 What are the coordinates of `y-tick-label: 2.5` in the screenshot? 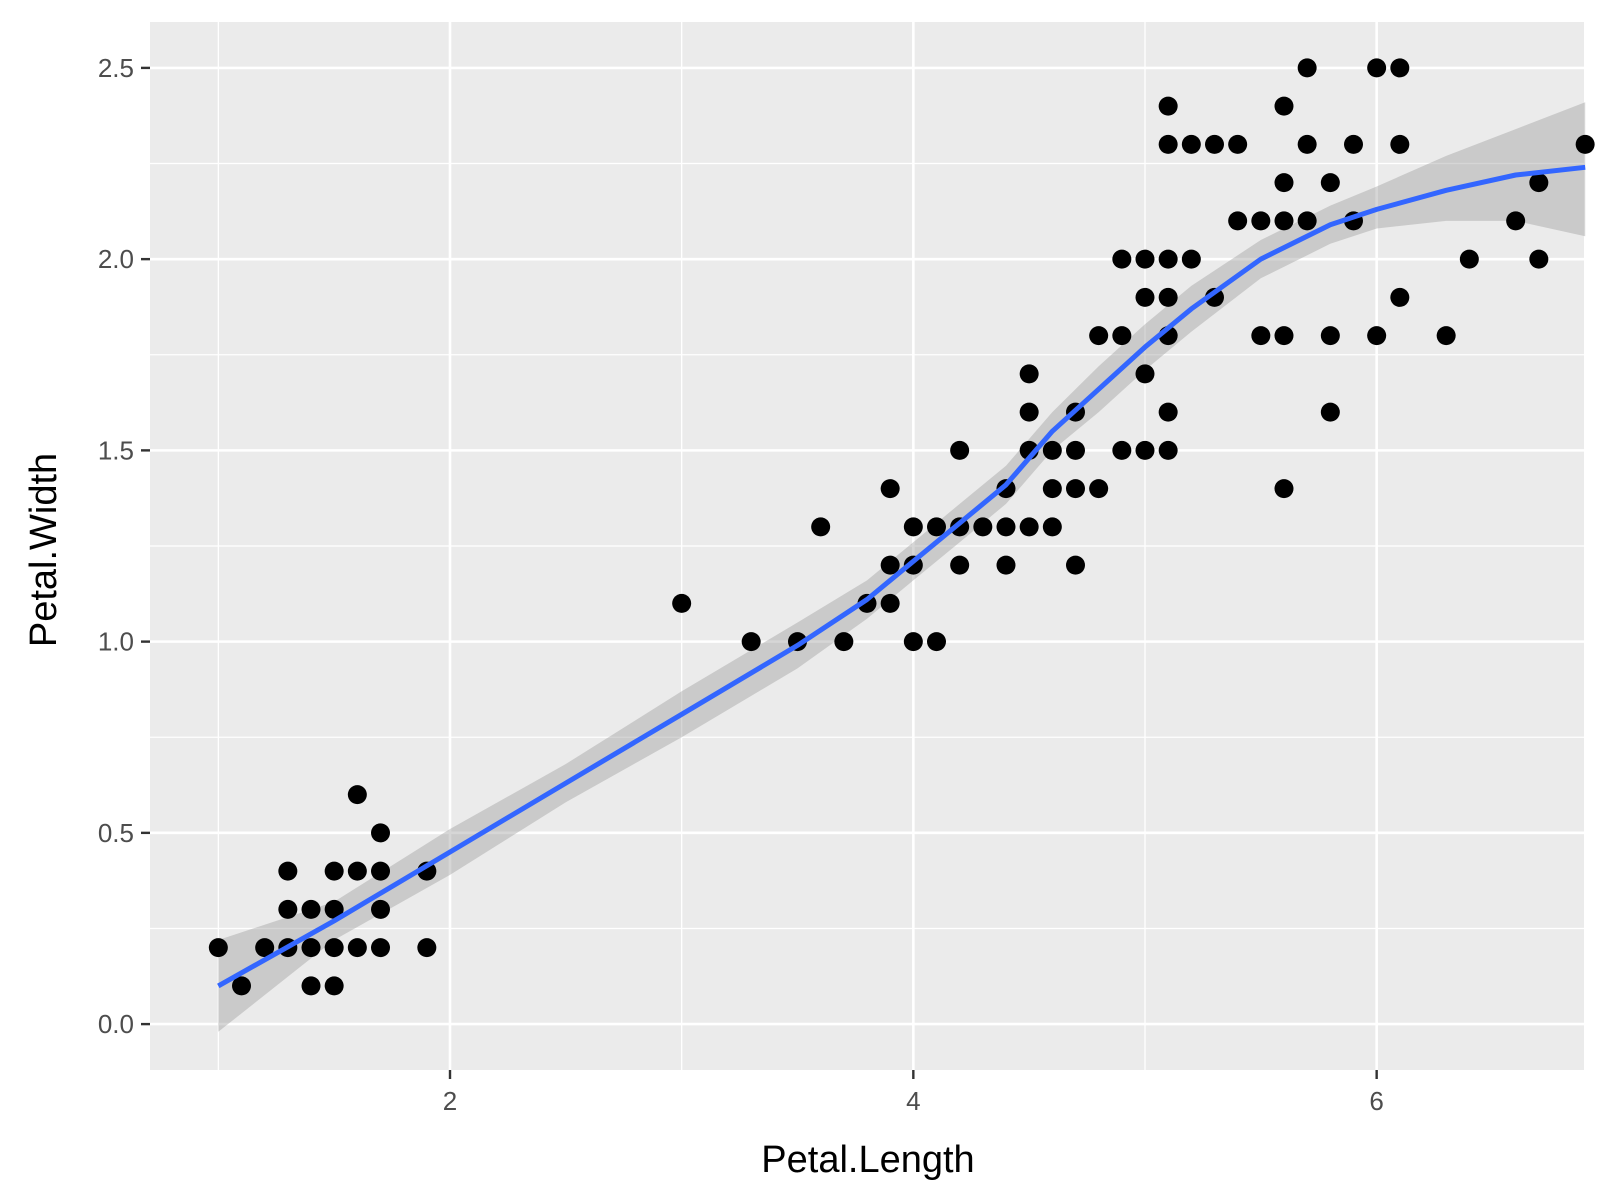 It's located at (116, 68).